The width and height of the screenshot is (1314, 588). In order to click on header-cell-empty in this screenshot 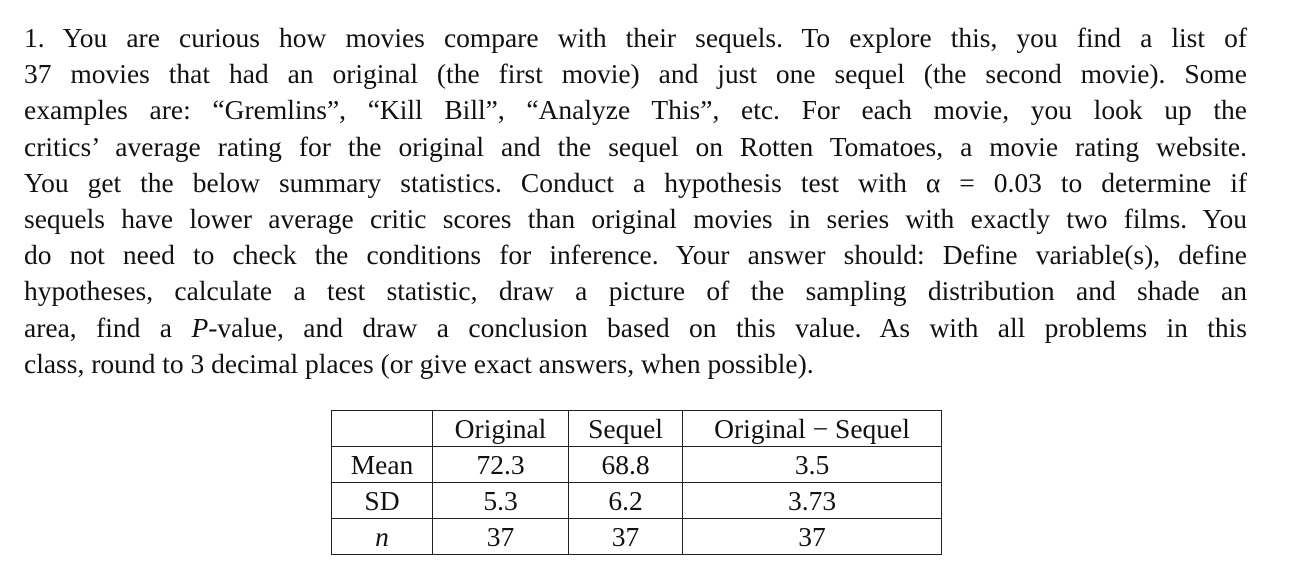, I will do `click(382, 428)`.